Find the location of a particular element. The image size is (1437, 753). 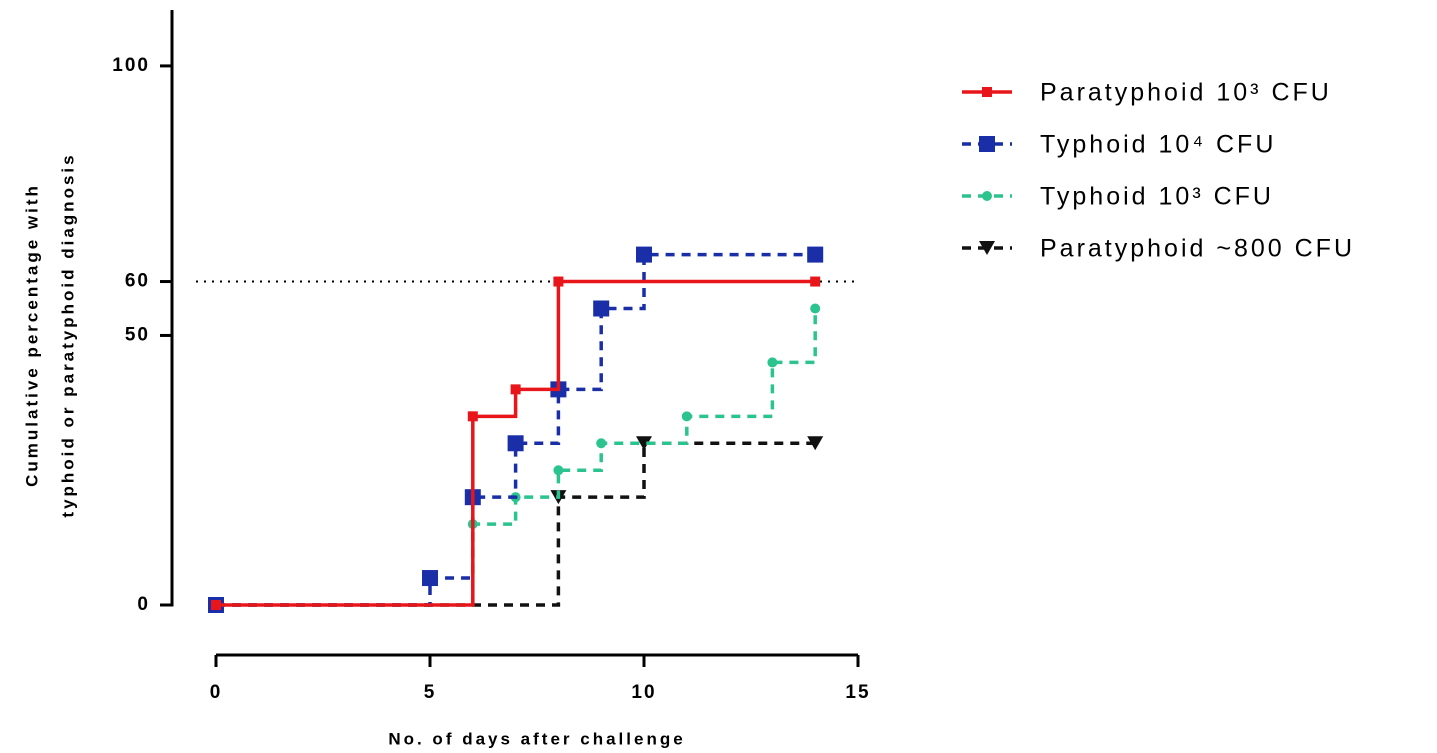

y-tick-label: 50 is located at coordinates (137, 334).